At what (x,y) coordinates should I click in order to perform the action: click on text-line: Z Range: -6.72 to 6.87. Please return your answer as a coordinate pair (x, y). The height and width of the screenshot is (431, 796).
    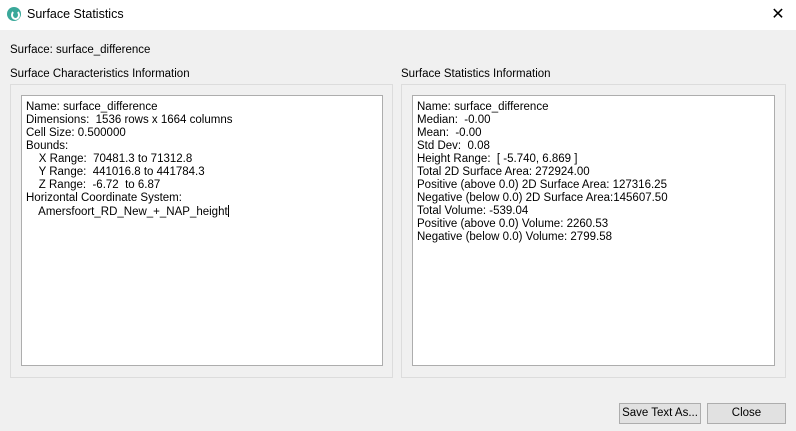
    Looking at the image, I should click on (93, 185).